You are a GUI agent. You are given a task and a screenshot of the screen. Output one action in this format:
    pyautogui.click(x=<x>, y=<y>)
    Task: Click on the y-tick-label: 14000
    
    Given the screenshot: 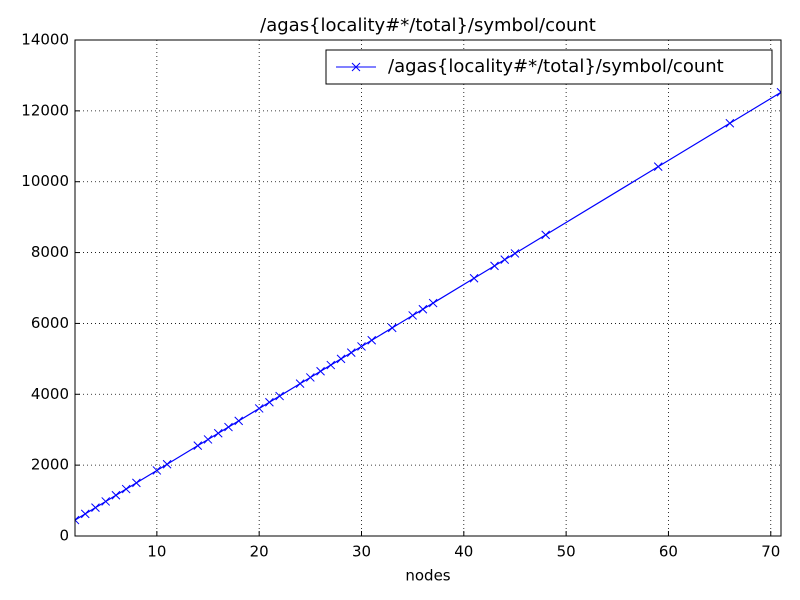 What is the action you would take?
    pyautogui.click(x=45, y=40)
    